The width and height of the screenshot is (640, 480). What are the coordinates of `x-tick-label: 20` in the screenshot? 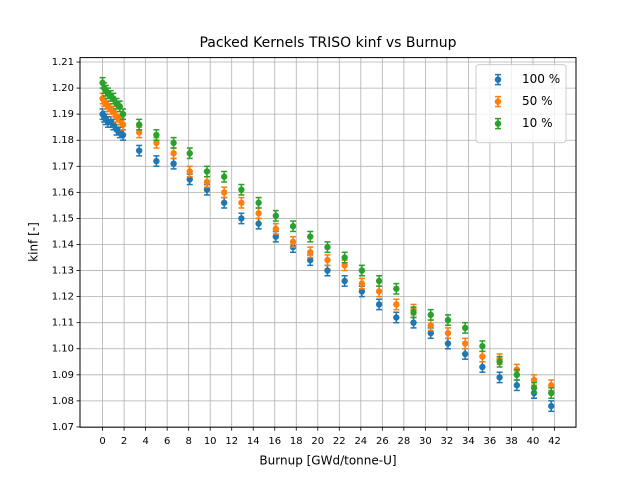 It's located at (317, 441).